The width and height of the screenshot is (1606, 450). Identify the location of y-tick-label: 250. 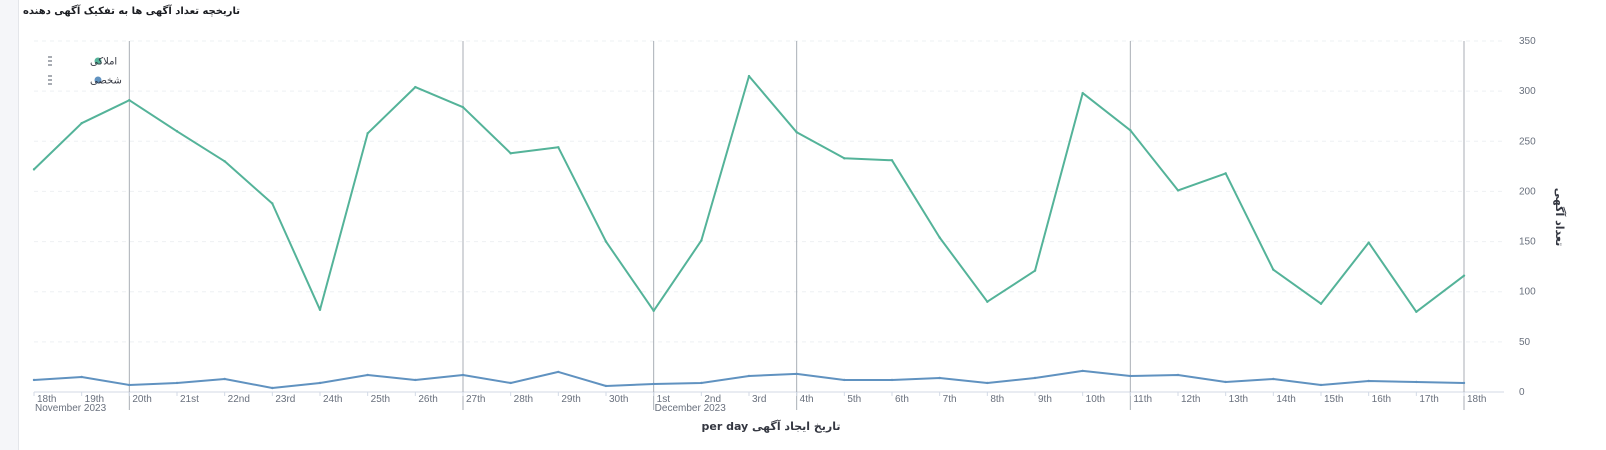
(1527, 141).